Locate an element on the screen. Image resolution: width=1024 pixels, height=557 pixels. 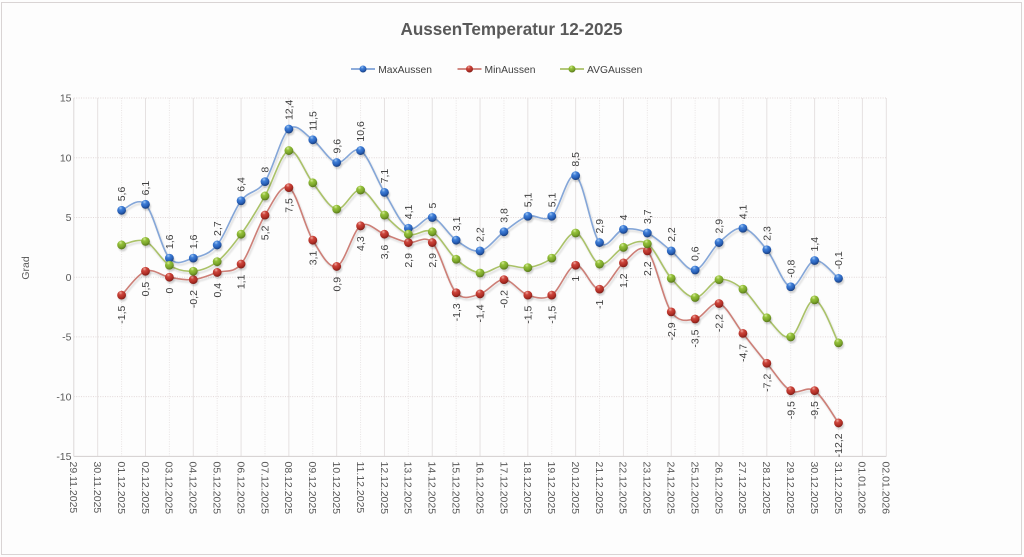
svg-text: 3,8 is located at coordinates (505, 215).